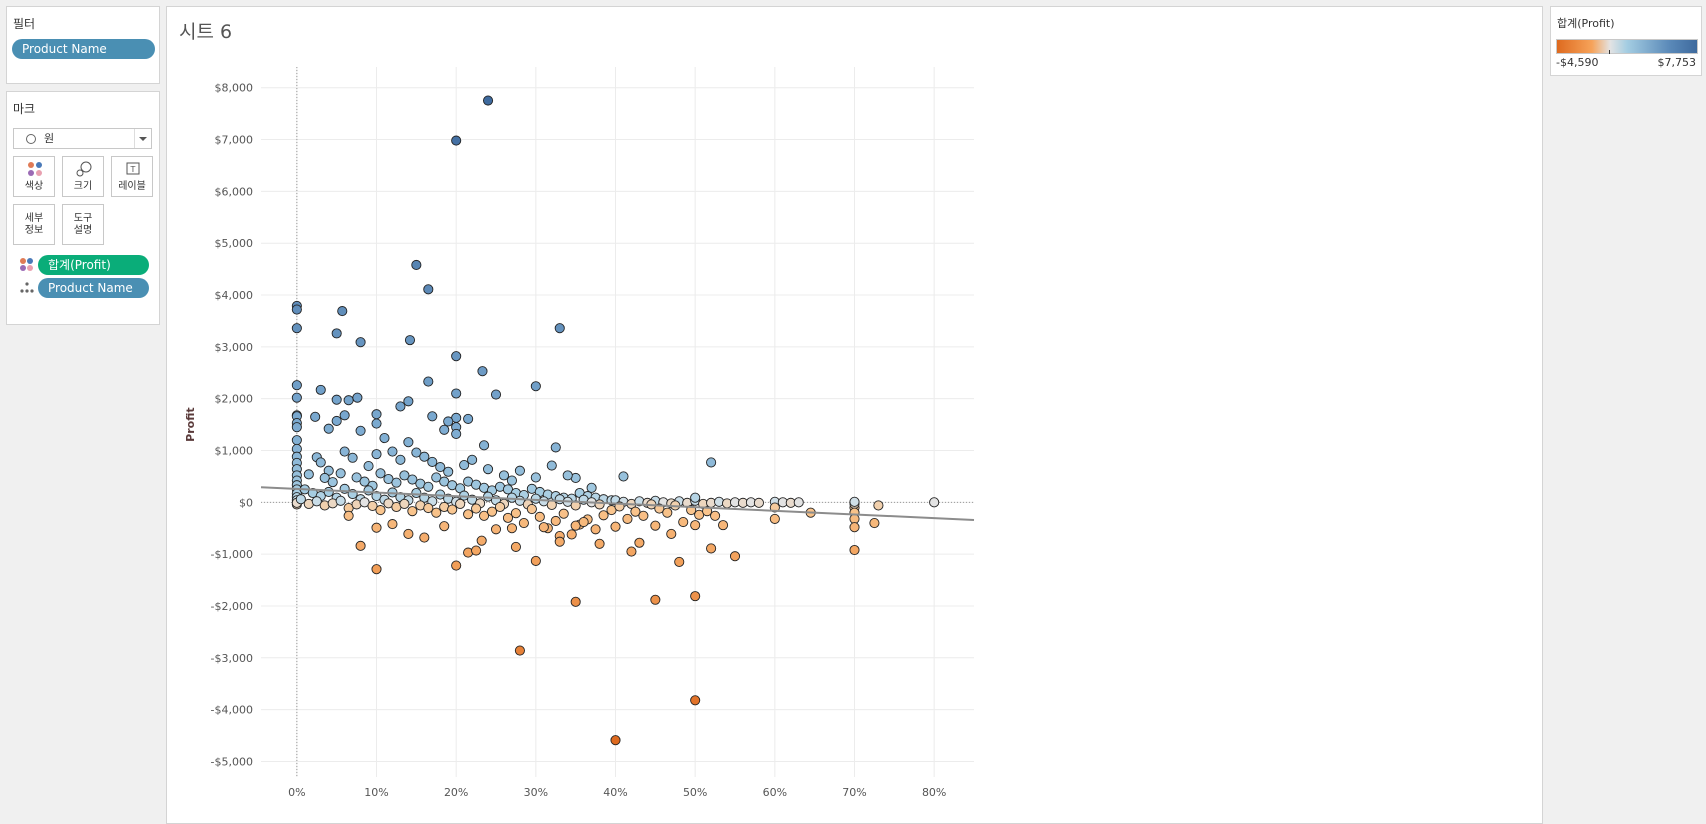 This screenshot has width=1706, height=824. Describe the element at coordinates (234, 88) in the screenshot. I see `y-tick-label: $8,000` at that location.